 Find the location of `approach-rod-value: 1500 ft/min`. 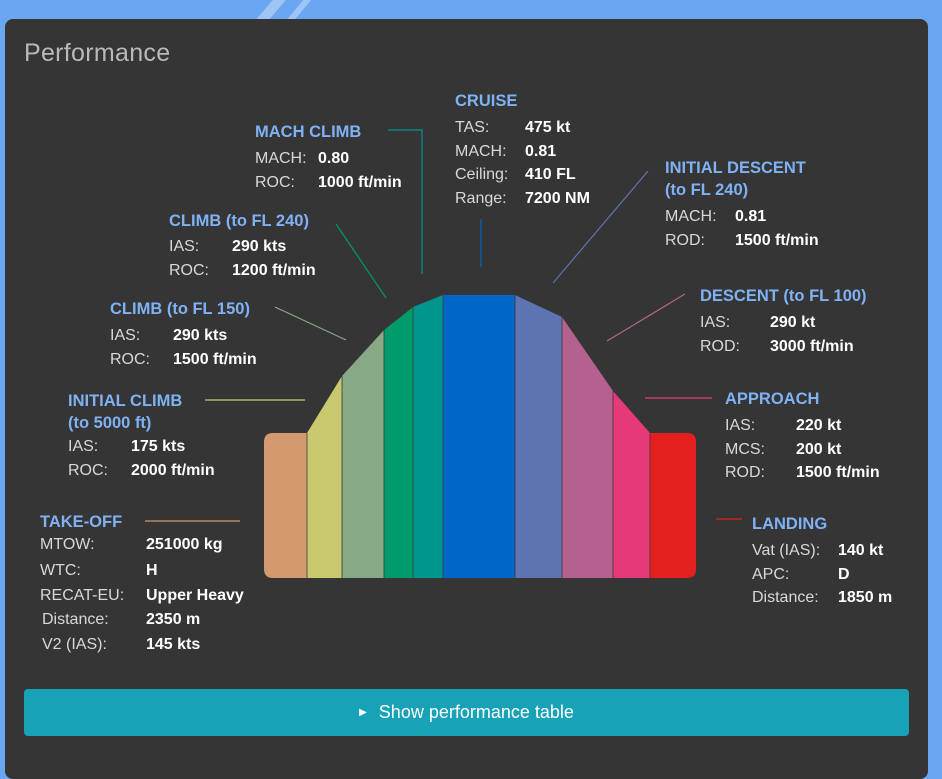

approach-rod-value: 1500 ft/min is located at coordinates (838, 472).